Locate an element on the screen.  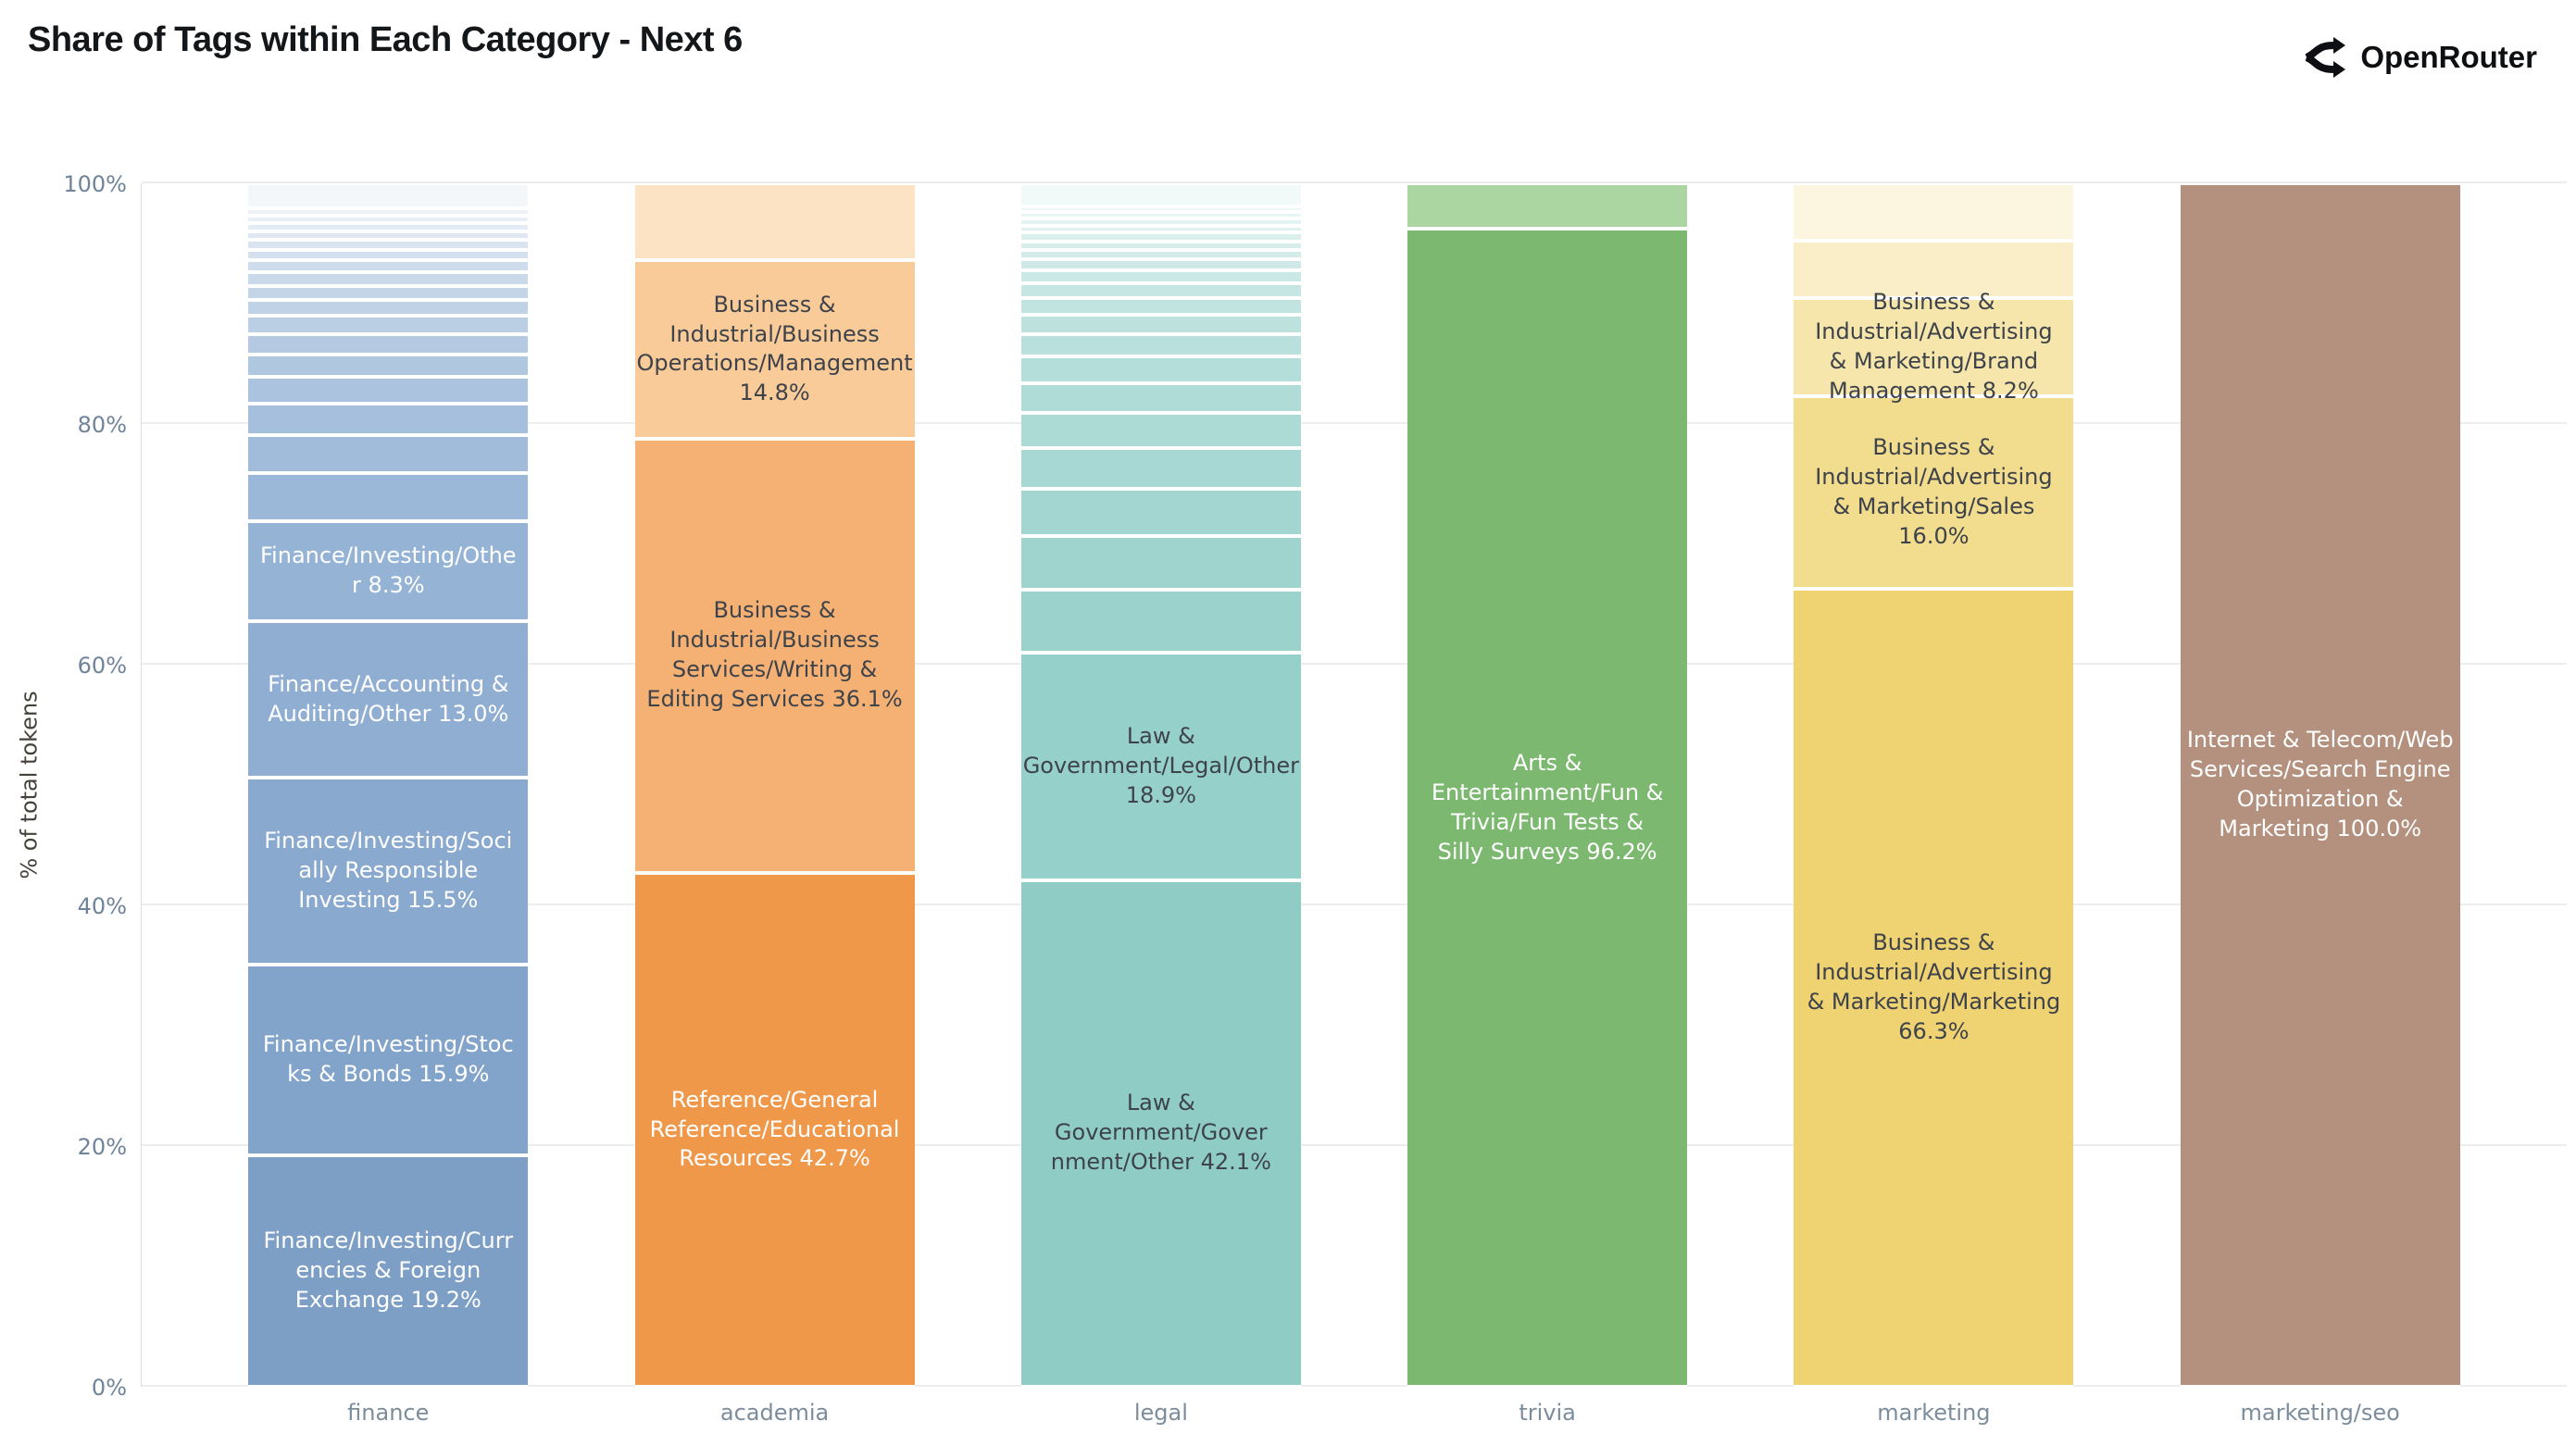
y-axis-tick-label: 40% is located at coordinates (102, 906).